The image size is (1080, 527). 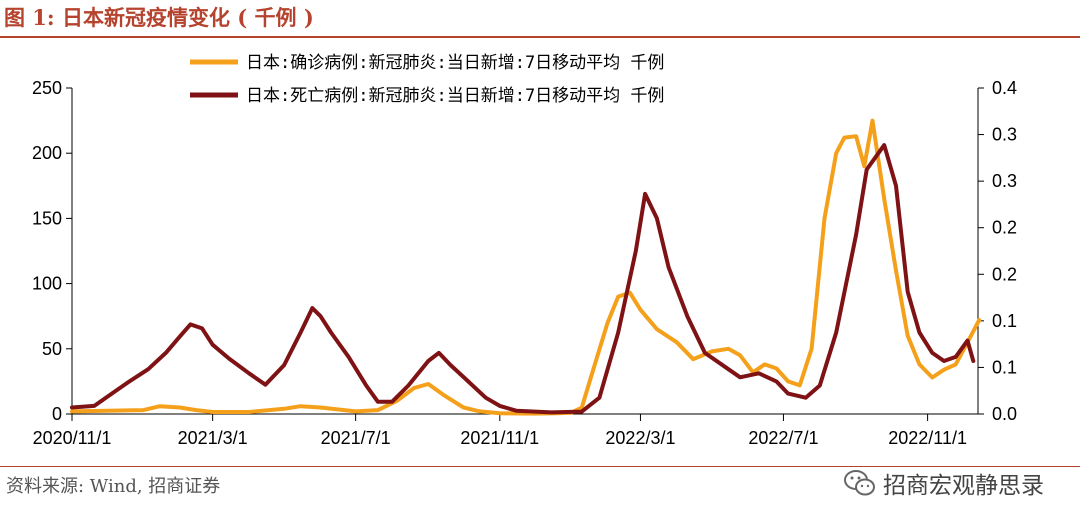 What do you see at coordinates (47, 88) in the screenshot?
I see `y-left-tick-label: 250` at bounding box center [47, 88].